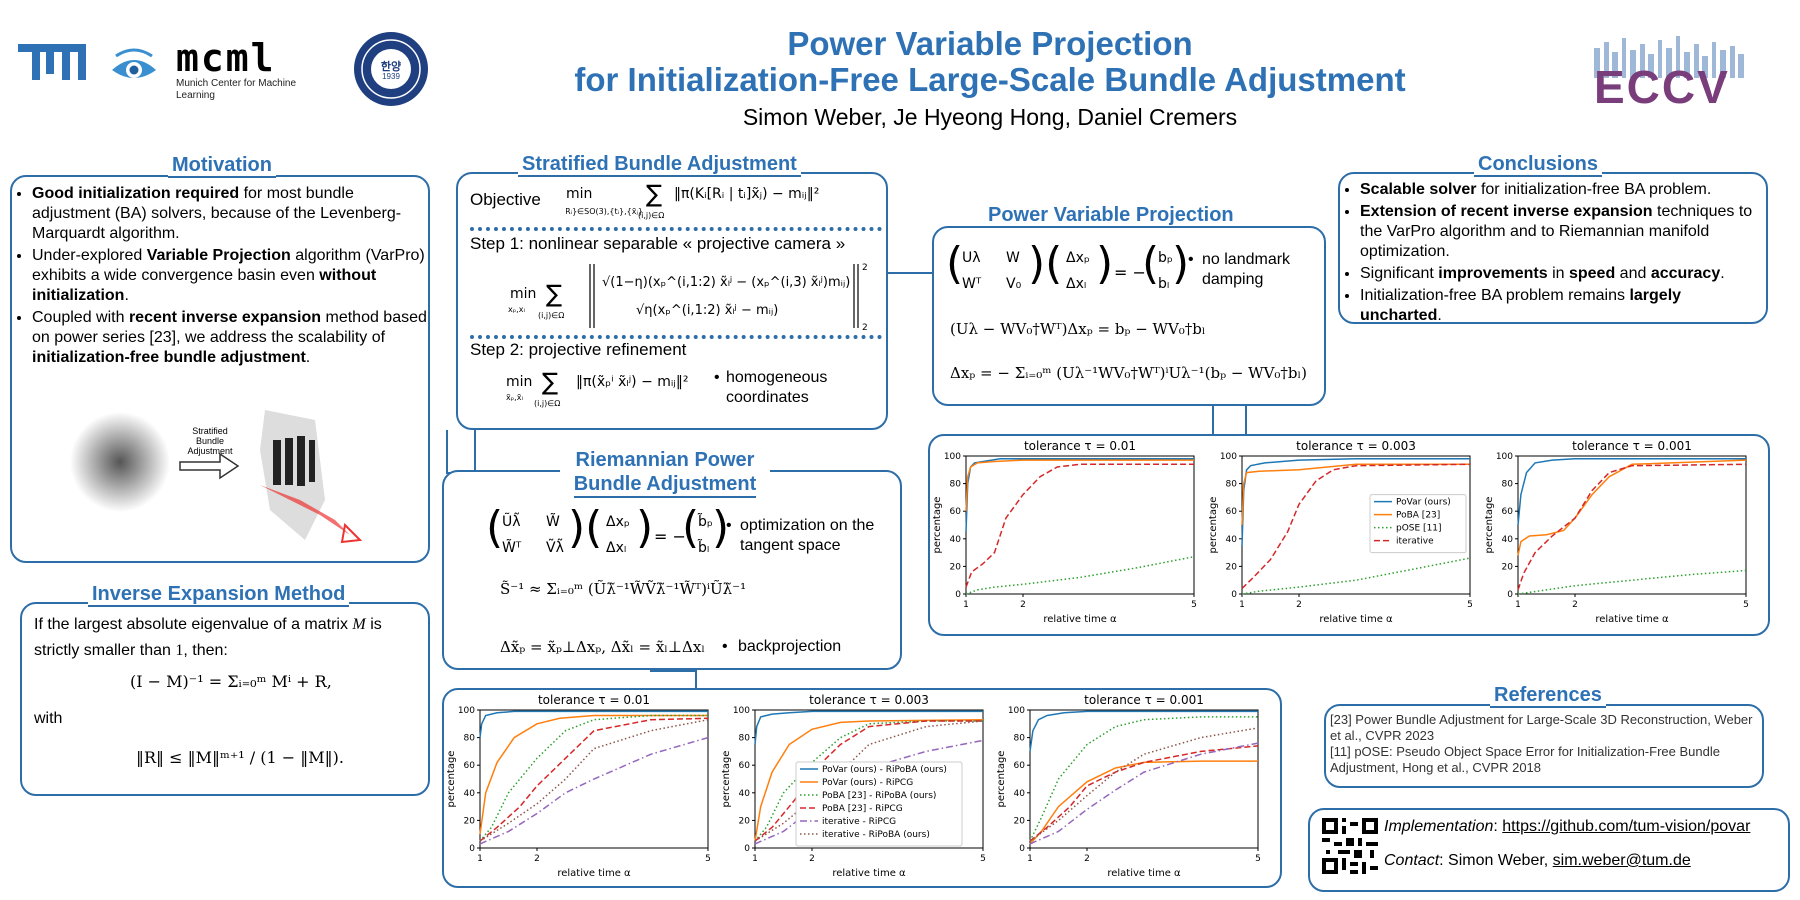 This screenshot has width=1800, height=900. I want to click on conclusions-bullet-4-pre: Initialization-free BA problem remains, so click(1495, 295).